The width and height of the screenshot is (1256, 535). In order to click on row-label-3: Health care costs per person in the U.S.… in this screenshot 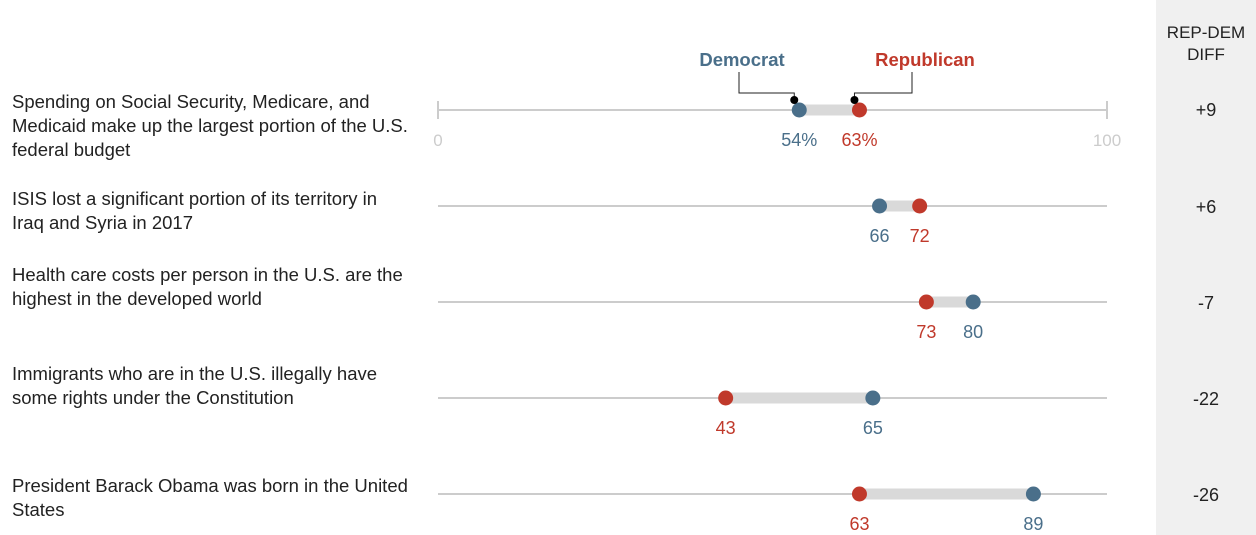, I will do `click(207, 286)`.